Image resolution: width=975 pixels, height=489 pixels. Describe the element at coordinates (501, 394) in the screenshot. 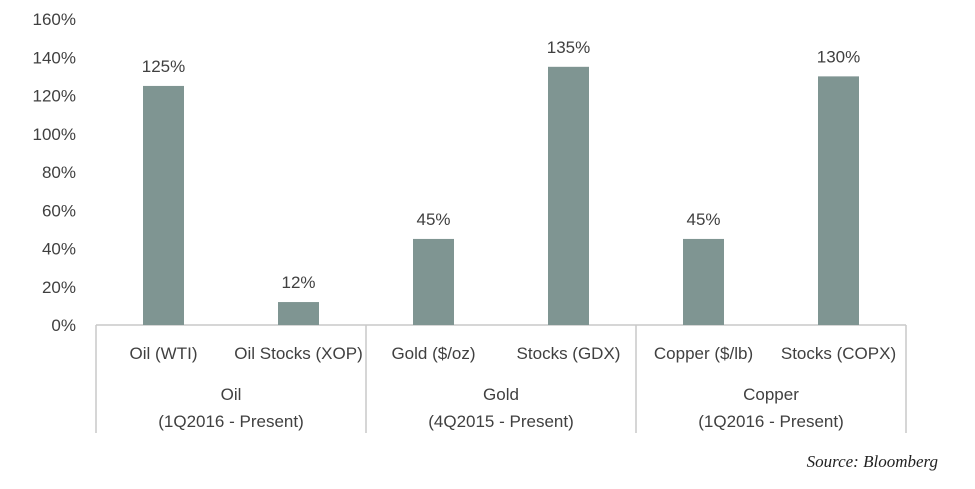

I see `group-label: Gold` at that location.